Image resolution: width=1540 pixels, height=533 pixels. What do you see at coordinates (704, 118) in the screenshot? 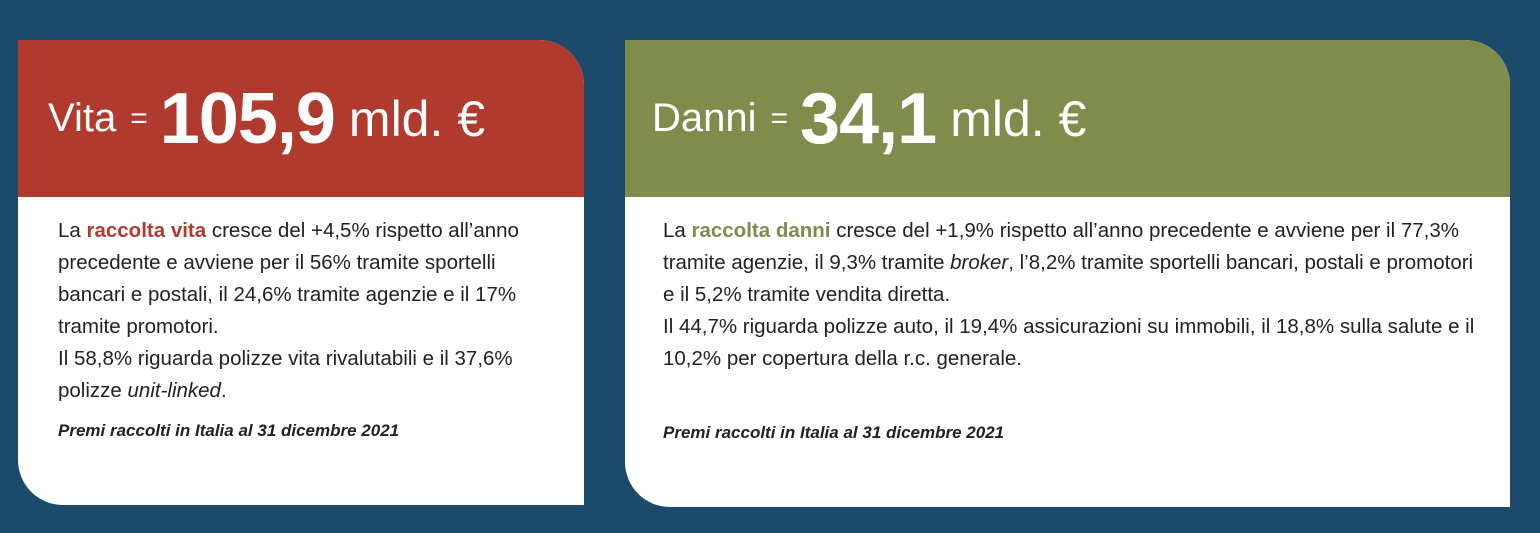
I see `danni-label: Danni` at bounding box center [704, 118].